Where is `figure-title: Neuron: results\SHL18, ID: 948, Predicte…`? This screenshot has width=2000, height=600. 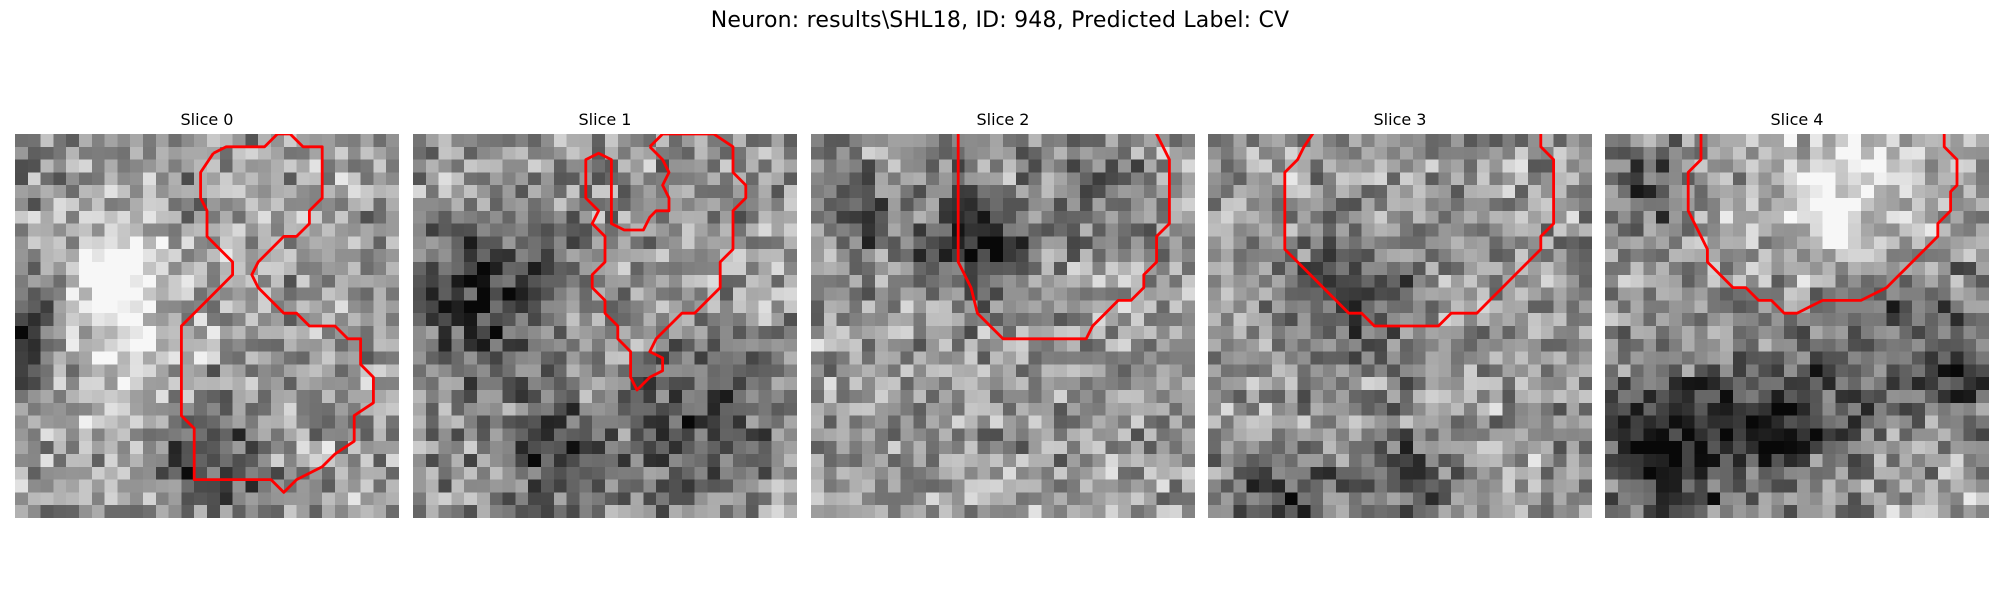
figure-title: Neuron: results\SHL18, ID: 948, Predicte… is located at coordinates (1000, 20).